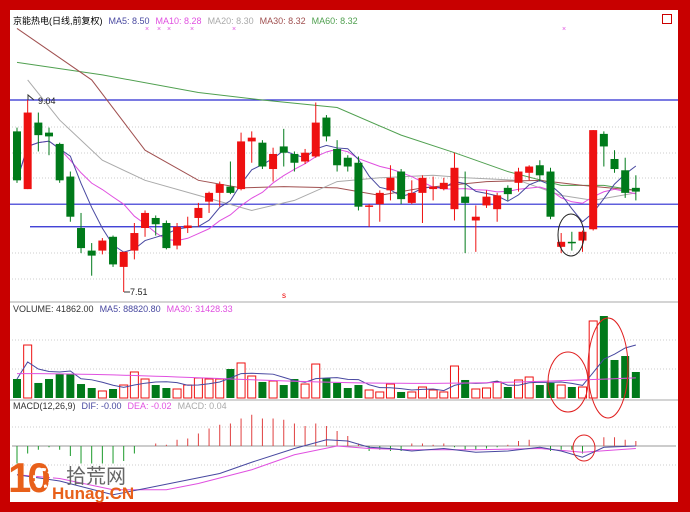  I want to click on ma20-value: MA20: 8.30, so click(230, 21).